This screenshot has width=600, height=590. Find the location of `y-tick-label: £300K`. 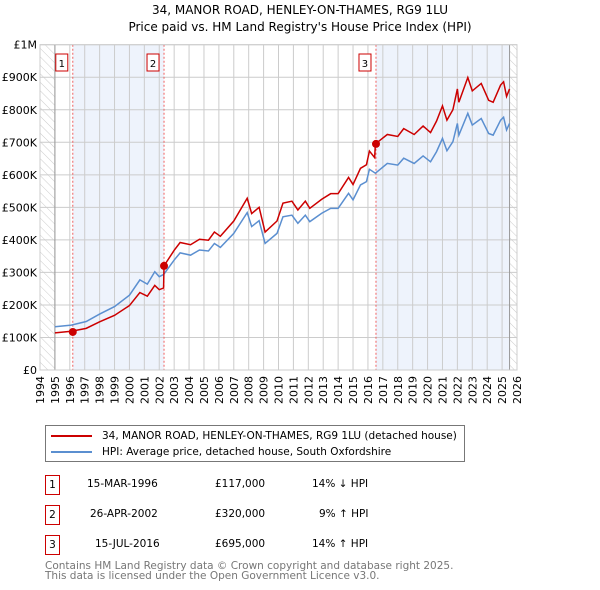

y-tick-label: £300K is located at coordinates (20, 272).